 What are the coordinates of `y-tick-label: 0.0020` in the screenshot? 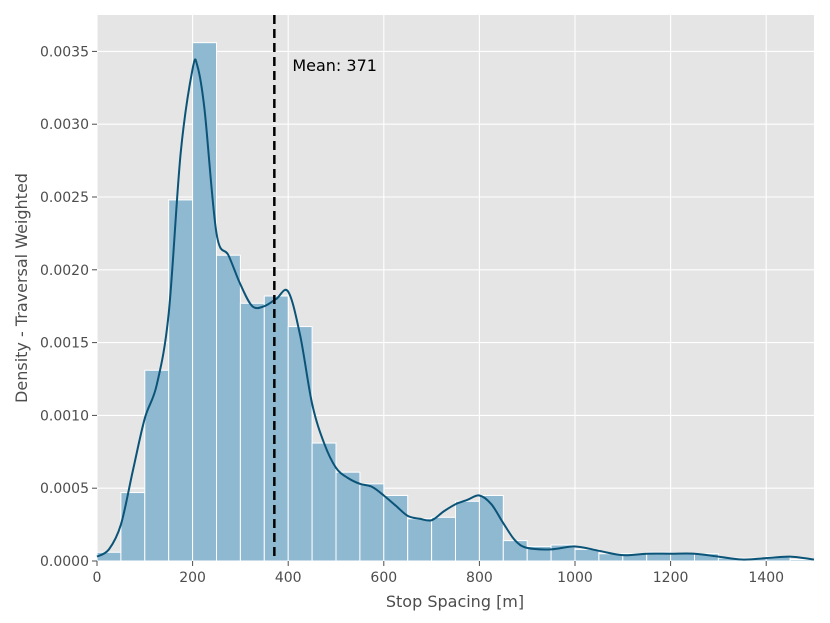 It's located at (64, 271).